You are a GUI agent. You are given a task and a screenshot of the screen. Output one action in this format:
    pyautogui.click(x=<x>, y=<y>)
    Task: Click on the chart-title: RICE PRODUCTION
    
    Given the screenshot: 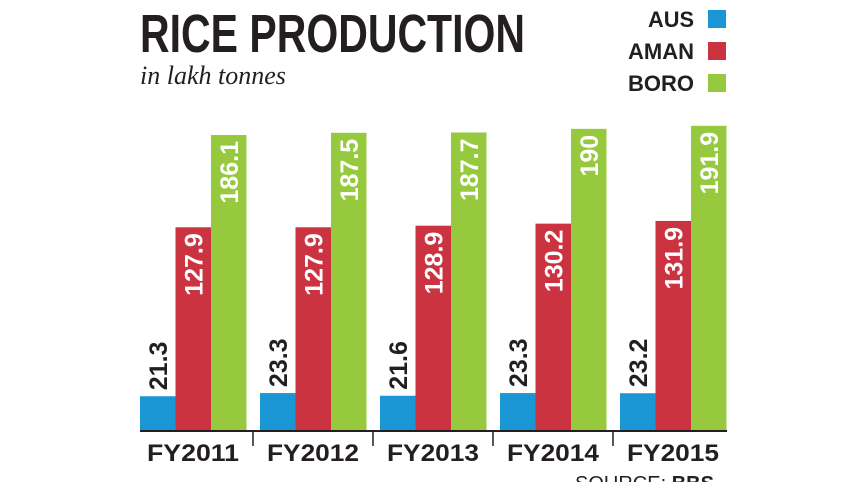 What is the action you would take?
    pyautogui.click(x=332, y=34)
    